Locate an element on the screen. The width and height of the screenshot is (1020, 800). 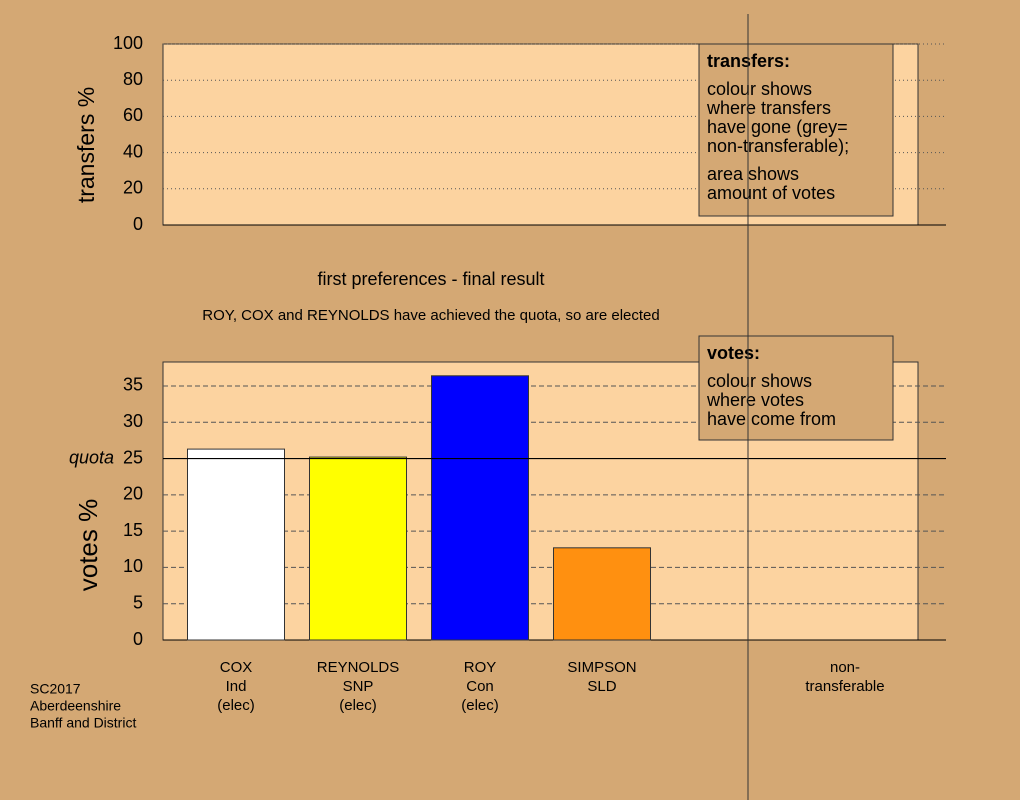
quota-label: quota is located at coordinates (91, 457).